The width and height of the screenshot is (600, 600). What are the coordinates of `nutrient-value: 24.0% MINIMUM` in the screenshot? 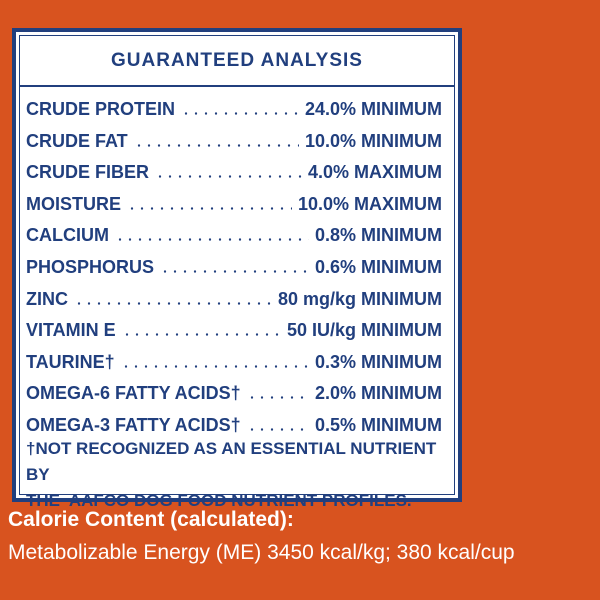 It's located at (373, 109).